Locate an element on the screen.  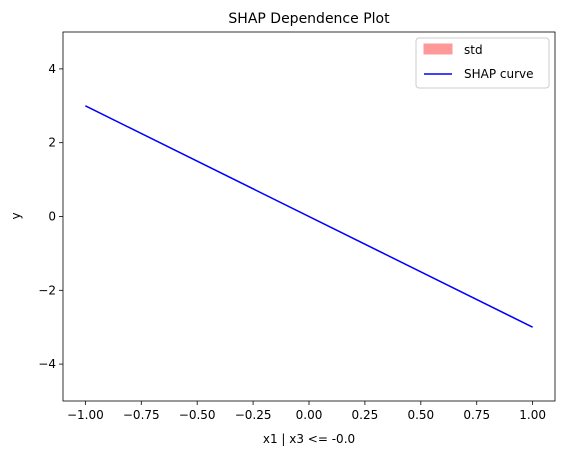
x-tick-label: 0.25 is located at coordinates (365, 415).